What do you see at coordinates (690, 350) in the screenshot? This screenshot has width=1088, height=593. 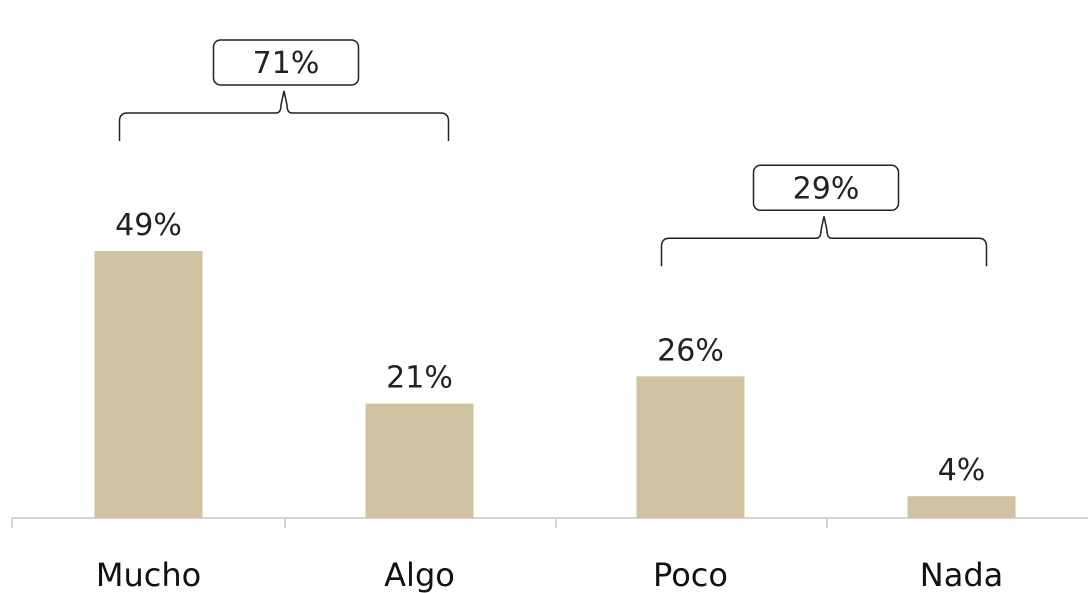 I see `value-label-poco: 26%` at bounding box center [690, 350].